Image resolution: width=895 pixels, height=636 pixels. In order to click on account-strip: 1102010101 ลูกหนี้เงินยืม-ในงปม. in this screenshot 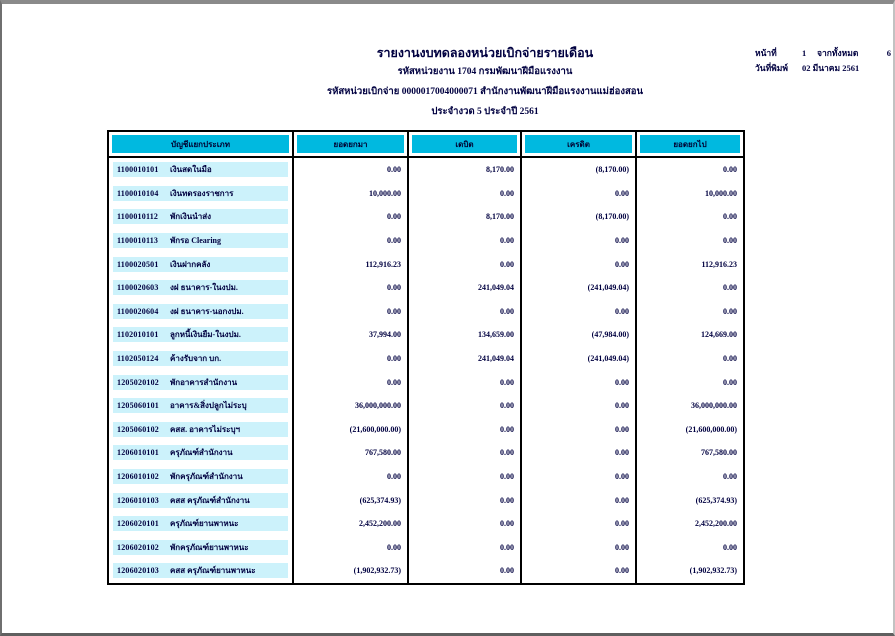, I will do `click(200, 335)`.